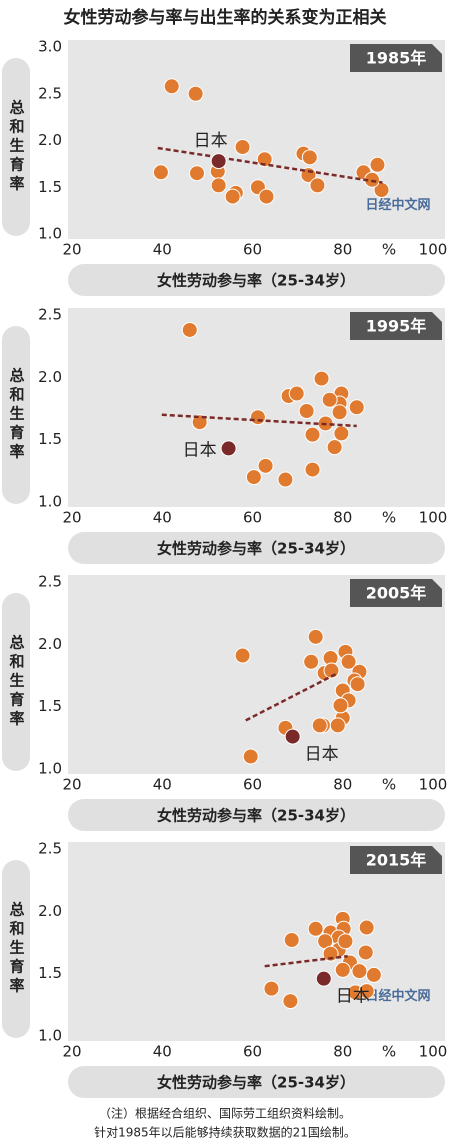  What do you see at coordinates (225, 1132) in the screenshot?
I see `footer-note: 针对1985年以后能够持续获取数据的21国绘制。` at bounding box center [225, 1132].